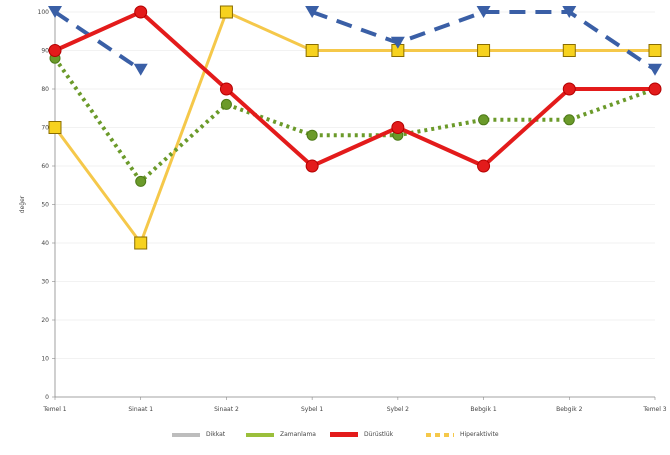 The height and width of the screenshot is (455, 670). What do you see at coordinates (45, 128) in the screenshot?
I see `y-tick-label: 70` at bounding box center [45, 128].